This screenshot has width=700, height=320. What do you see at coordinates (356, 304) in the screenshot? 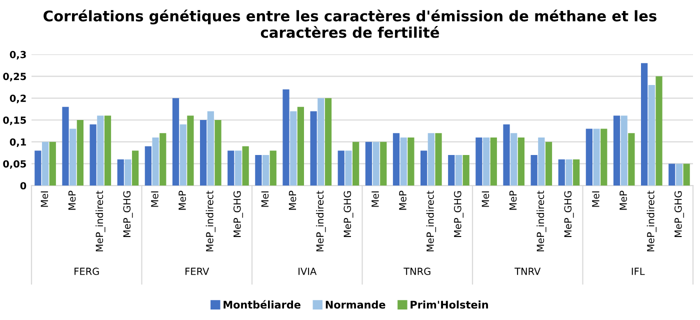
I see `legend-label: Normande` at bounding box center [356, 304].